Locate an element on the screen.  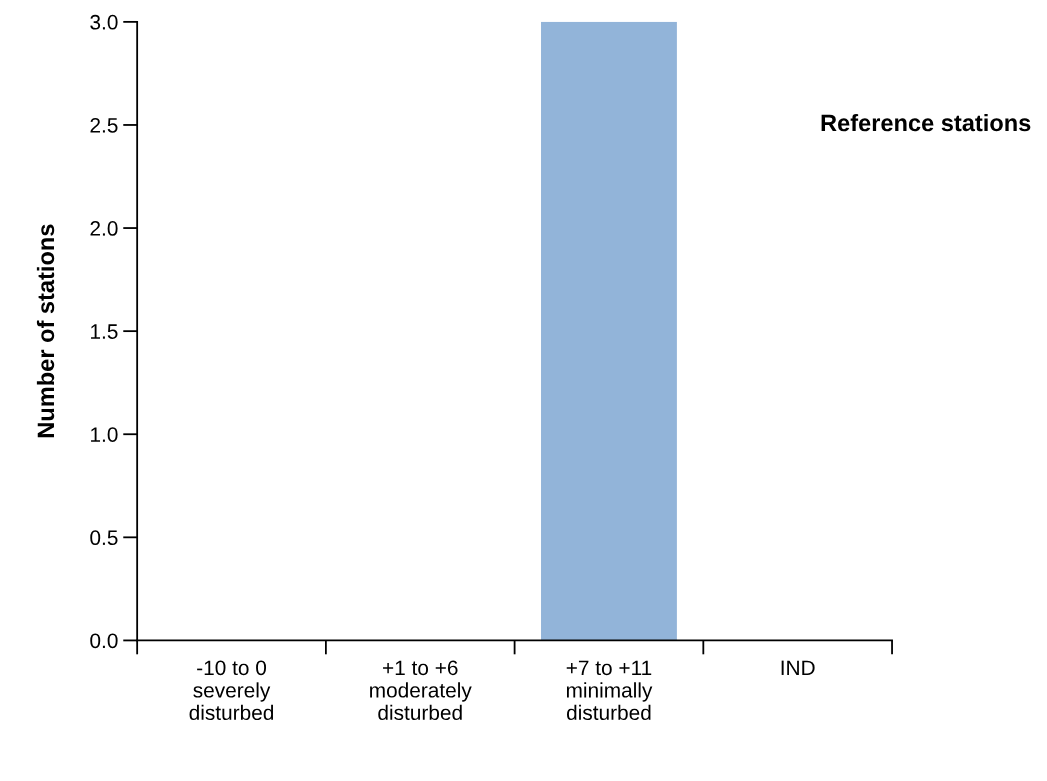
y-tick-label: 1.0 is located at coordinates (104, 434).